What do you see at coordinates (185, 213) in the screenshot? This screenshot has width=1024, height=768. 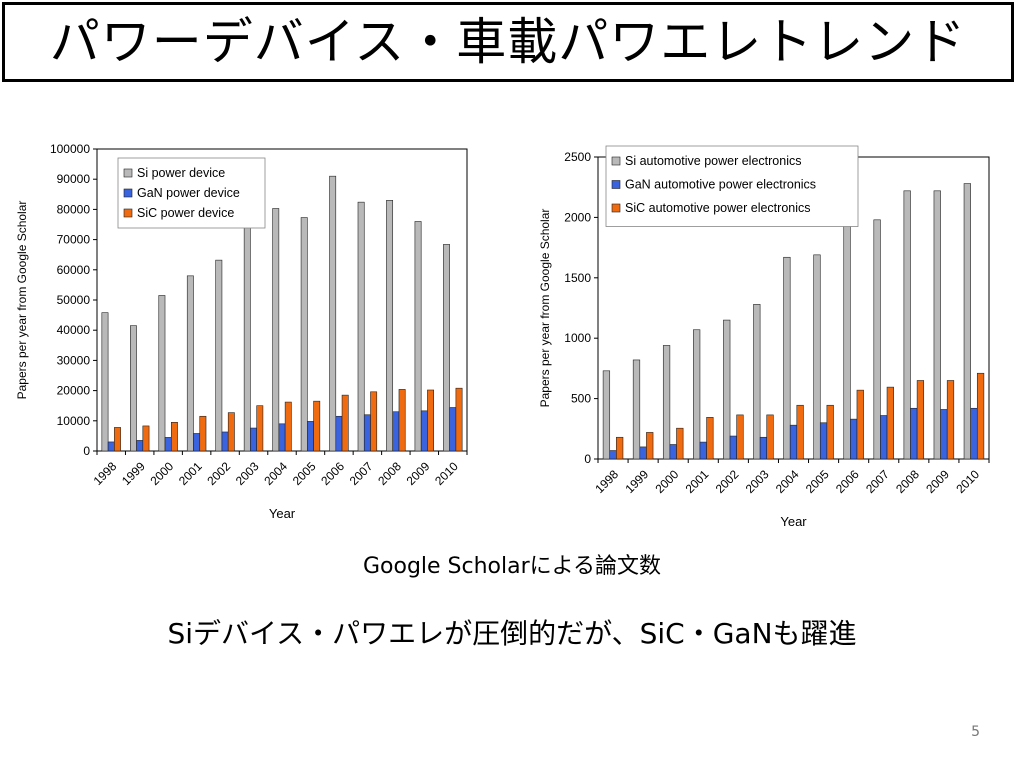 I see `legend-label: SiC power device` at bounding box center [185, 213].